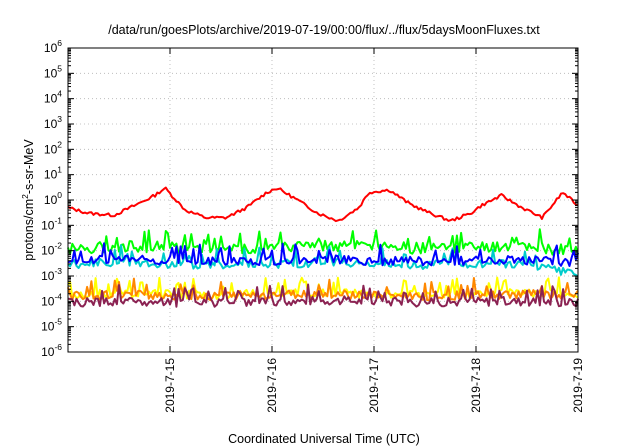  Describe the element at coordinates (51, 299) in the screenshot. I see `y-tick-label: 10⁻⁴` at that location.